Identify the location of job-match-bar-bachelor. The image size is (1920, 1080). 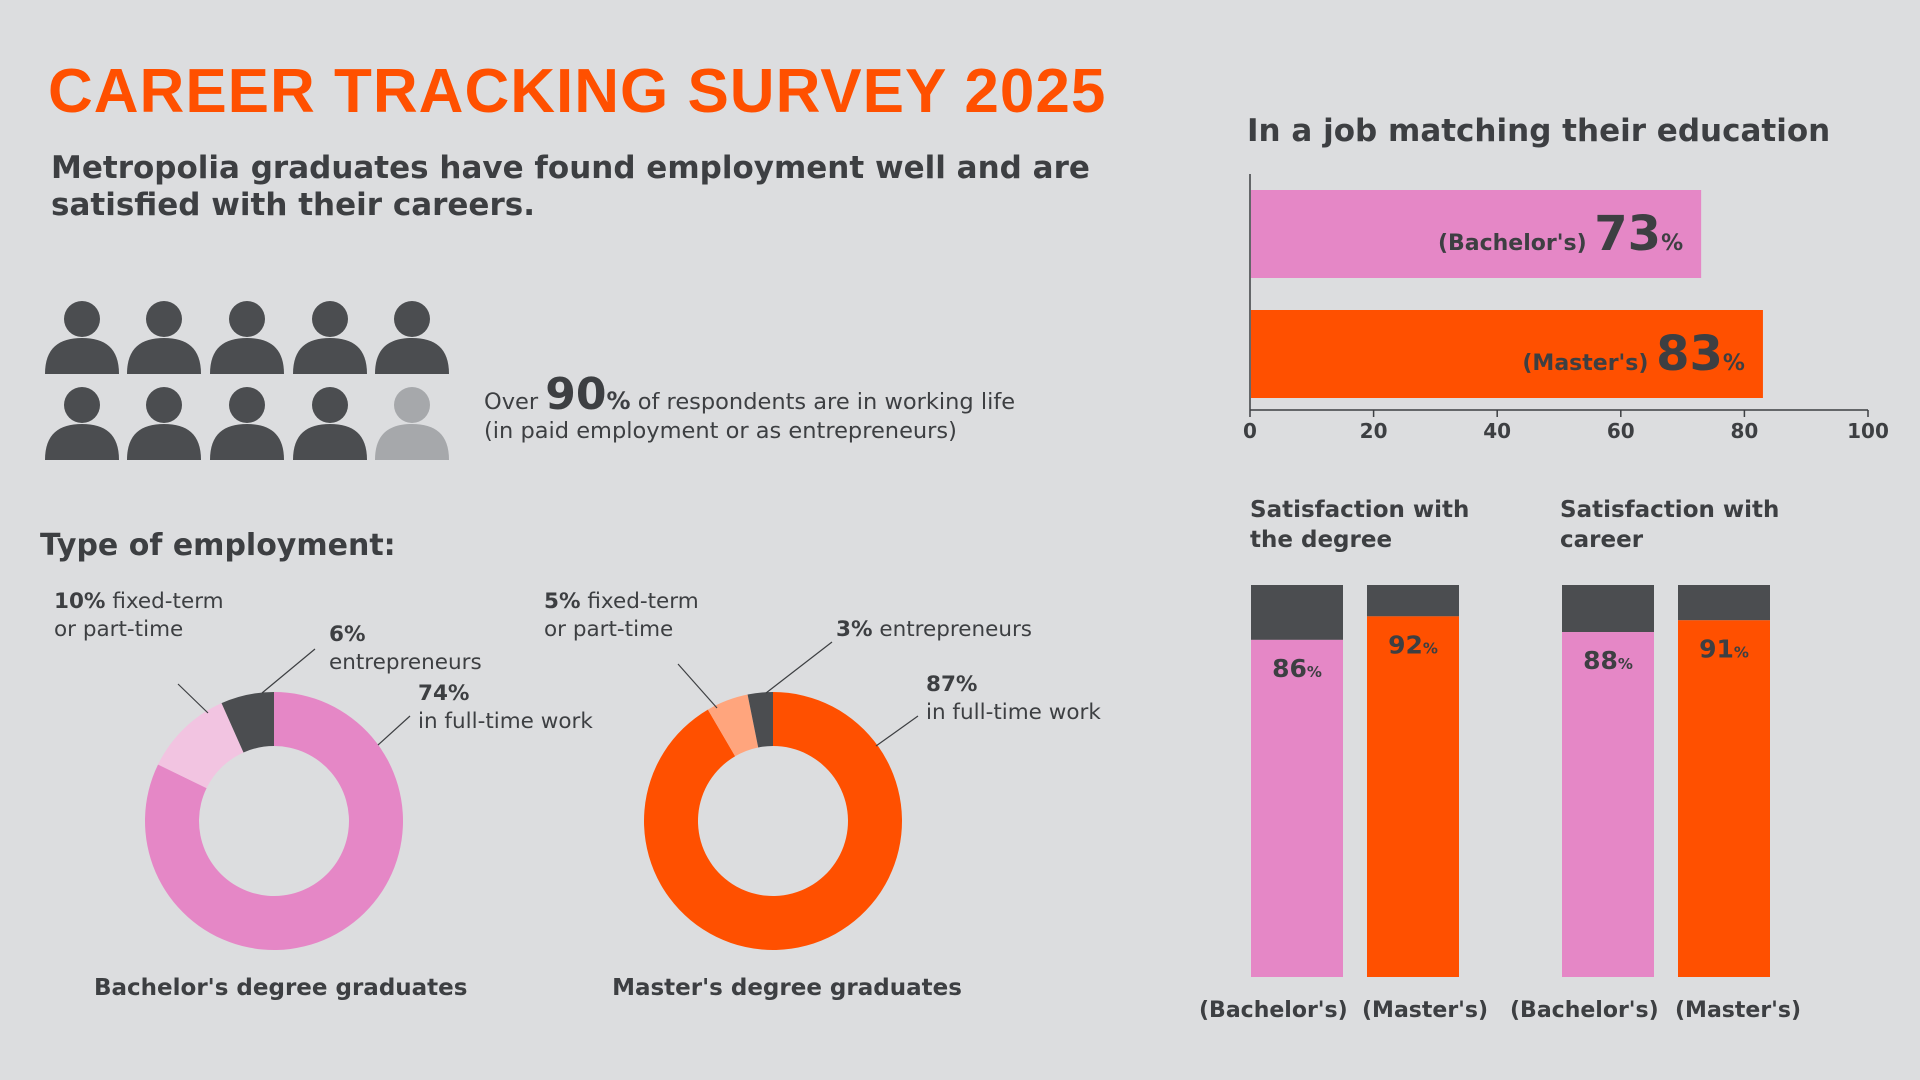
(1476, 234).